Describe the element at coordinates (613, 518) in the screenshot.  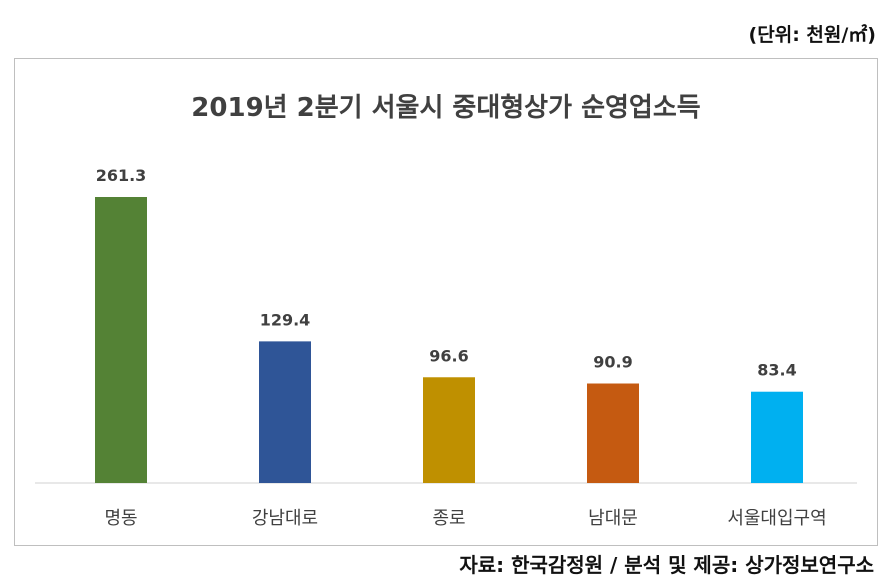
I see `category-label-4: 남대문` at that location.